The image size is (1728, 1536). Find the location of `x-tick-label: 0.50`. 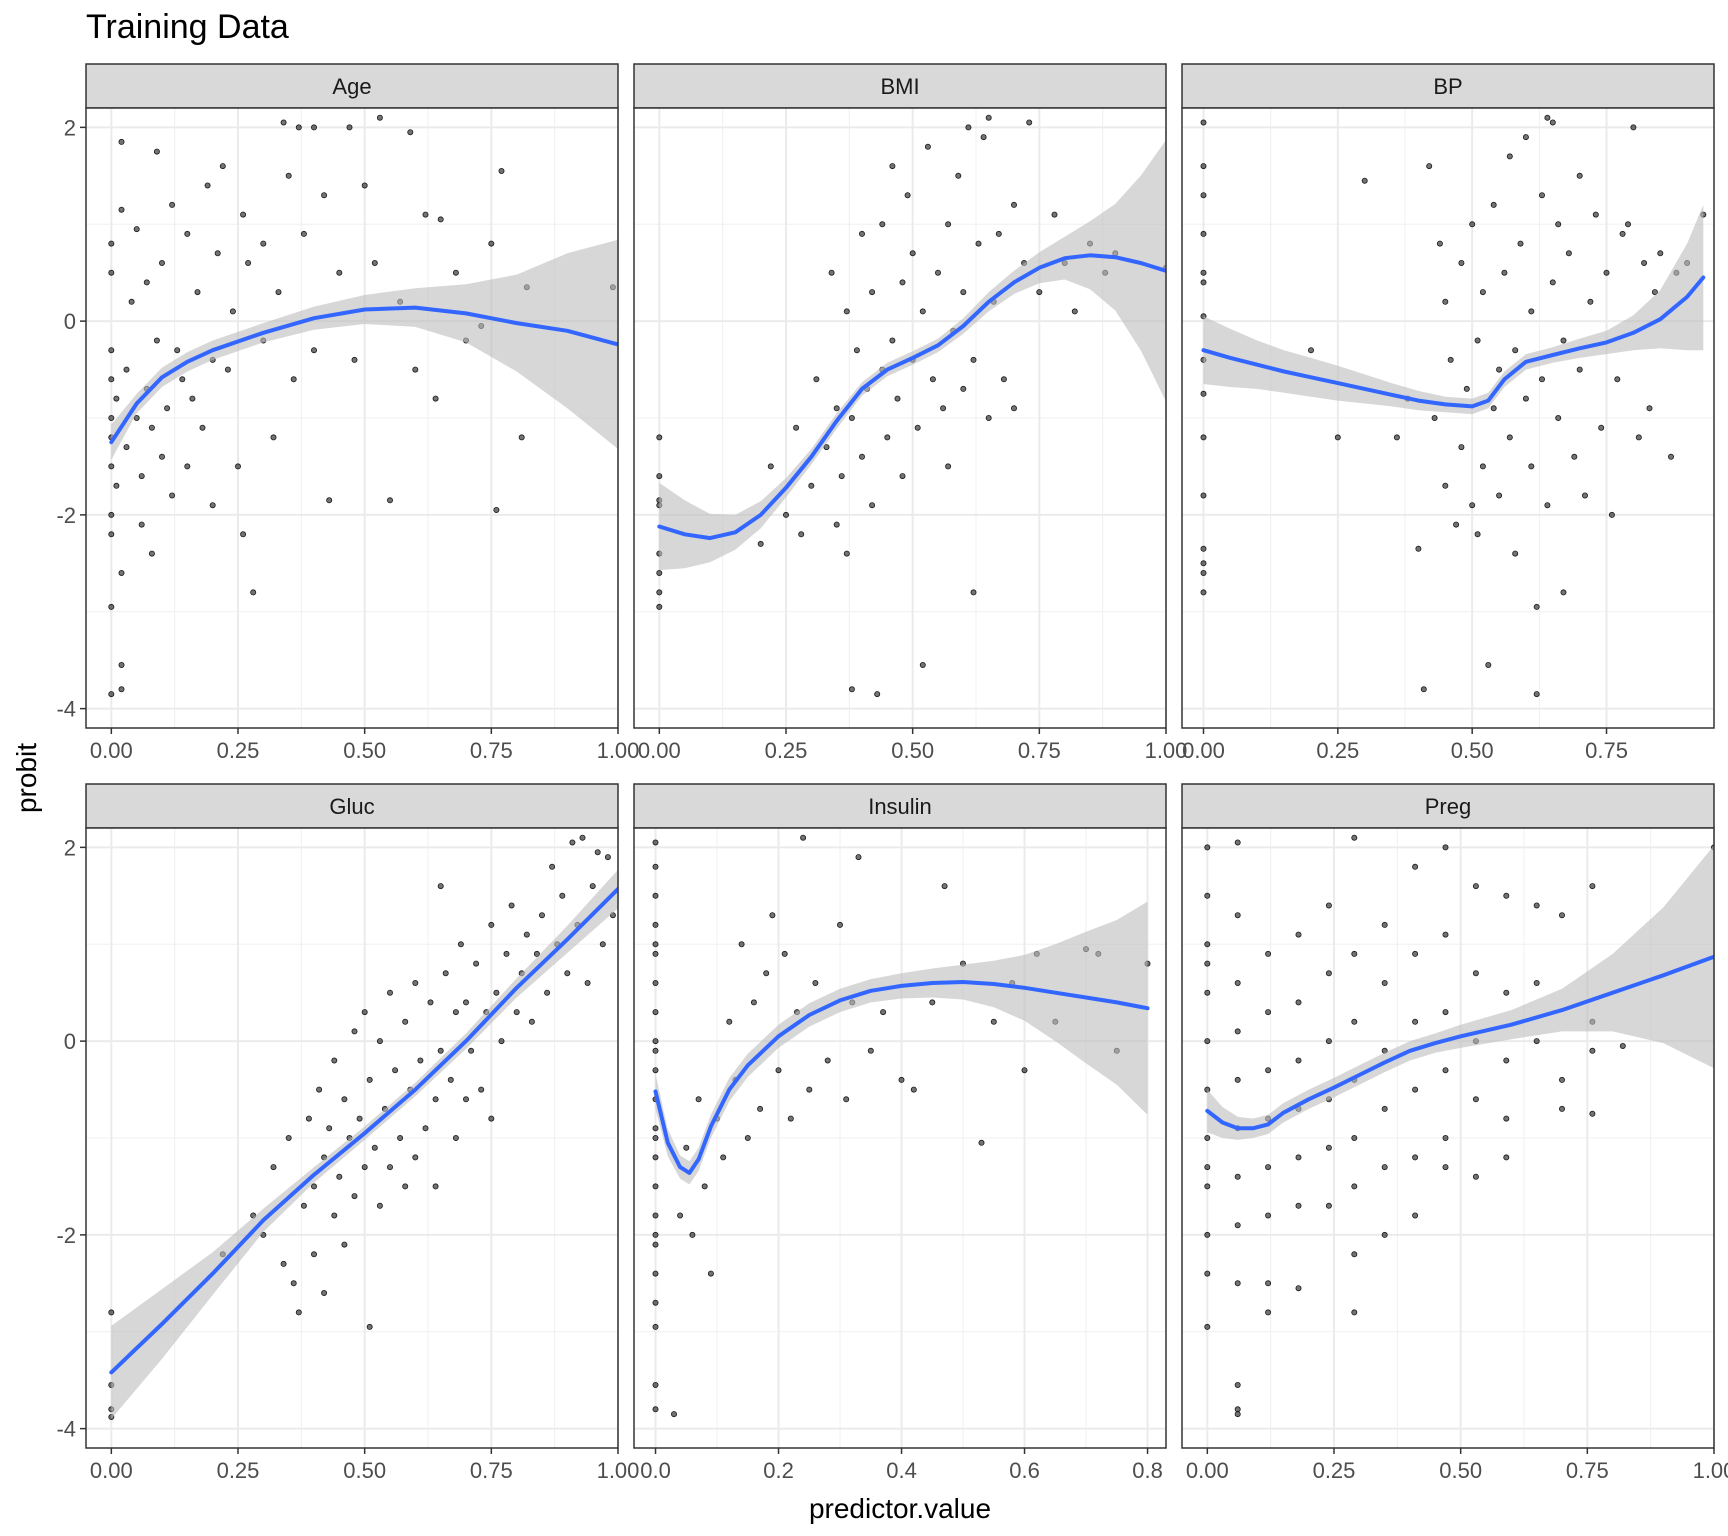

x-tick-label: 0.50 is located at coordinates (364, 750).